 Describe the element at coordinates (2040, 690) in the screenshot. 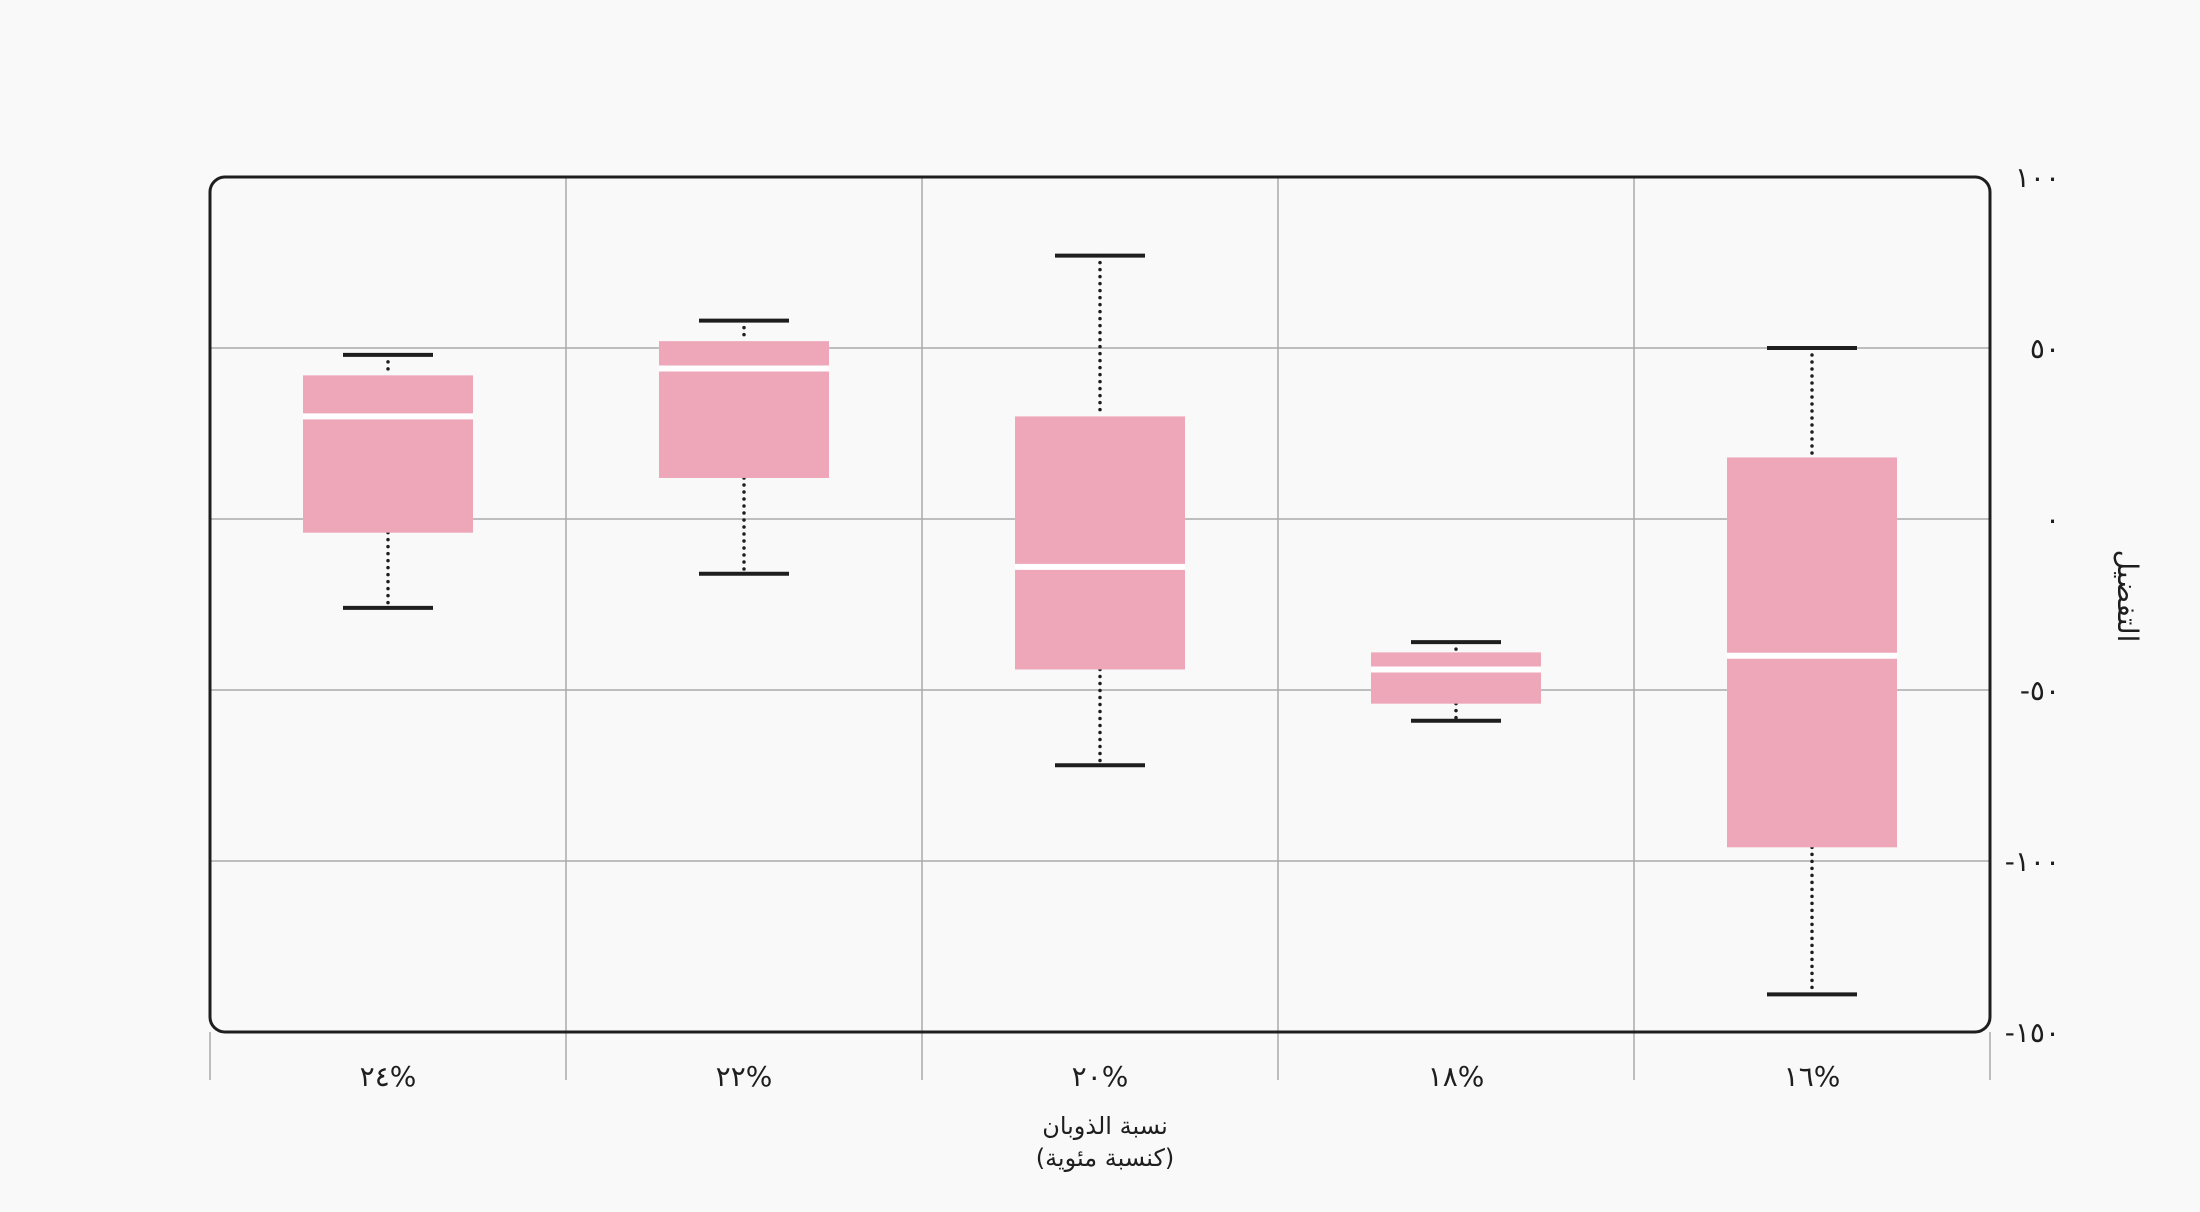

I see `y-tick-label: -٥٠` at that location.